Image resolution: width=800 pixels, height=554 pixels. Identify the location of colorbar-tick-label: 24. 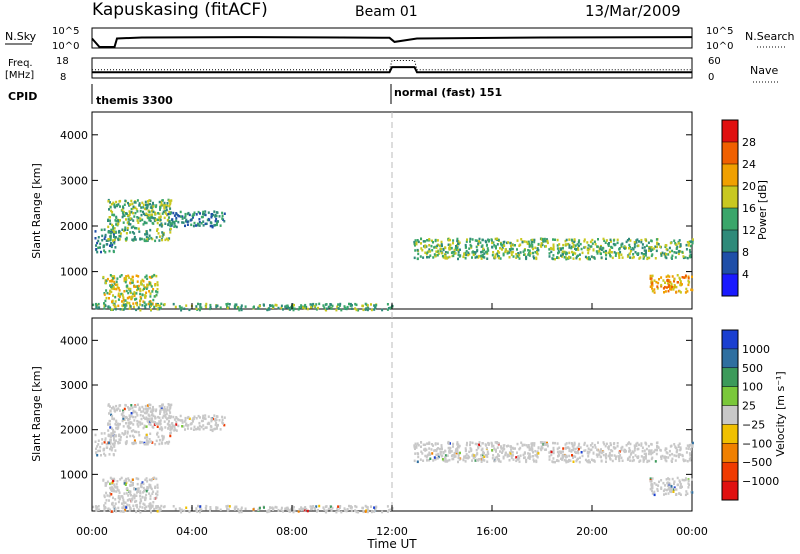
(749, 164).